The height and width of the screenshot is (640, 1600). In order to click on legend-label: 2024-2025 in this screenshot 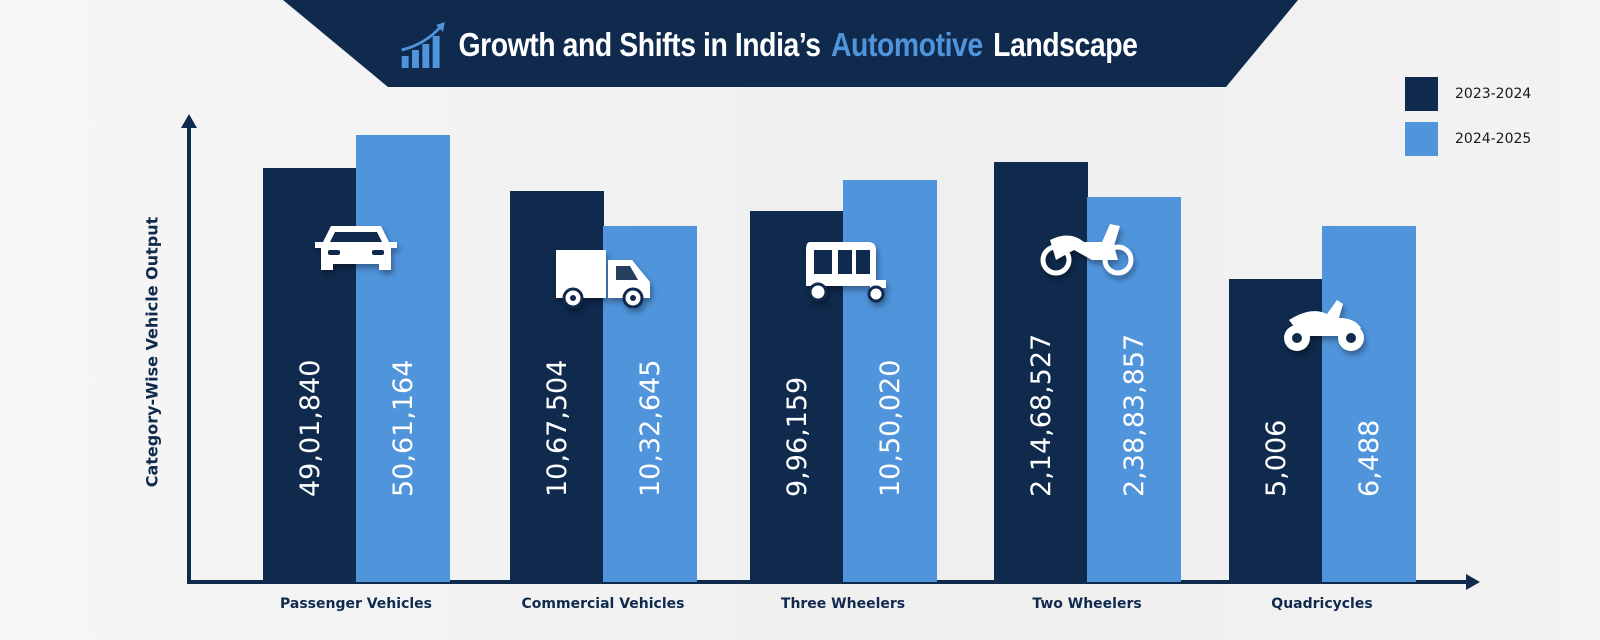, I will do `click(1493, 139)`.